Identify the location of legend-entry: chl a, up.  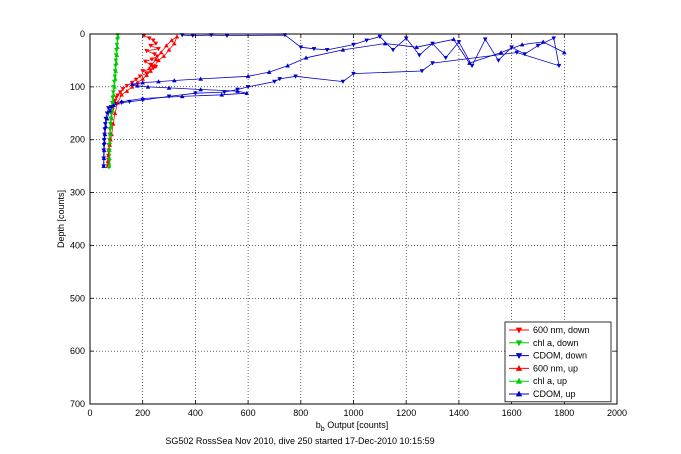
(538, 381).